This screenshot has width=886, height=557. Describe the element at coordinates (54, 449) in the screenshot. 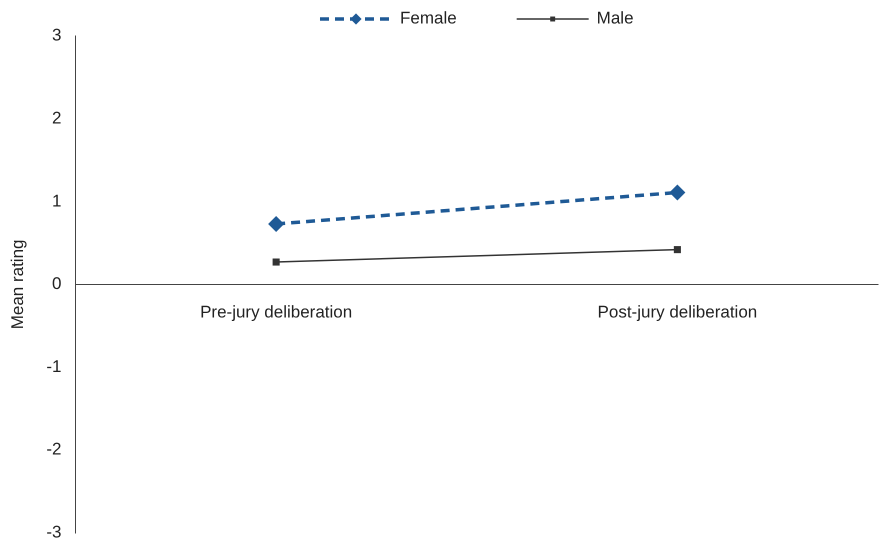

I see `y-tick-label: -2` at that location.